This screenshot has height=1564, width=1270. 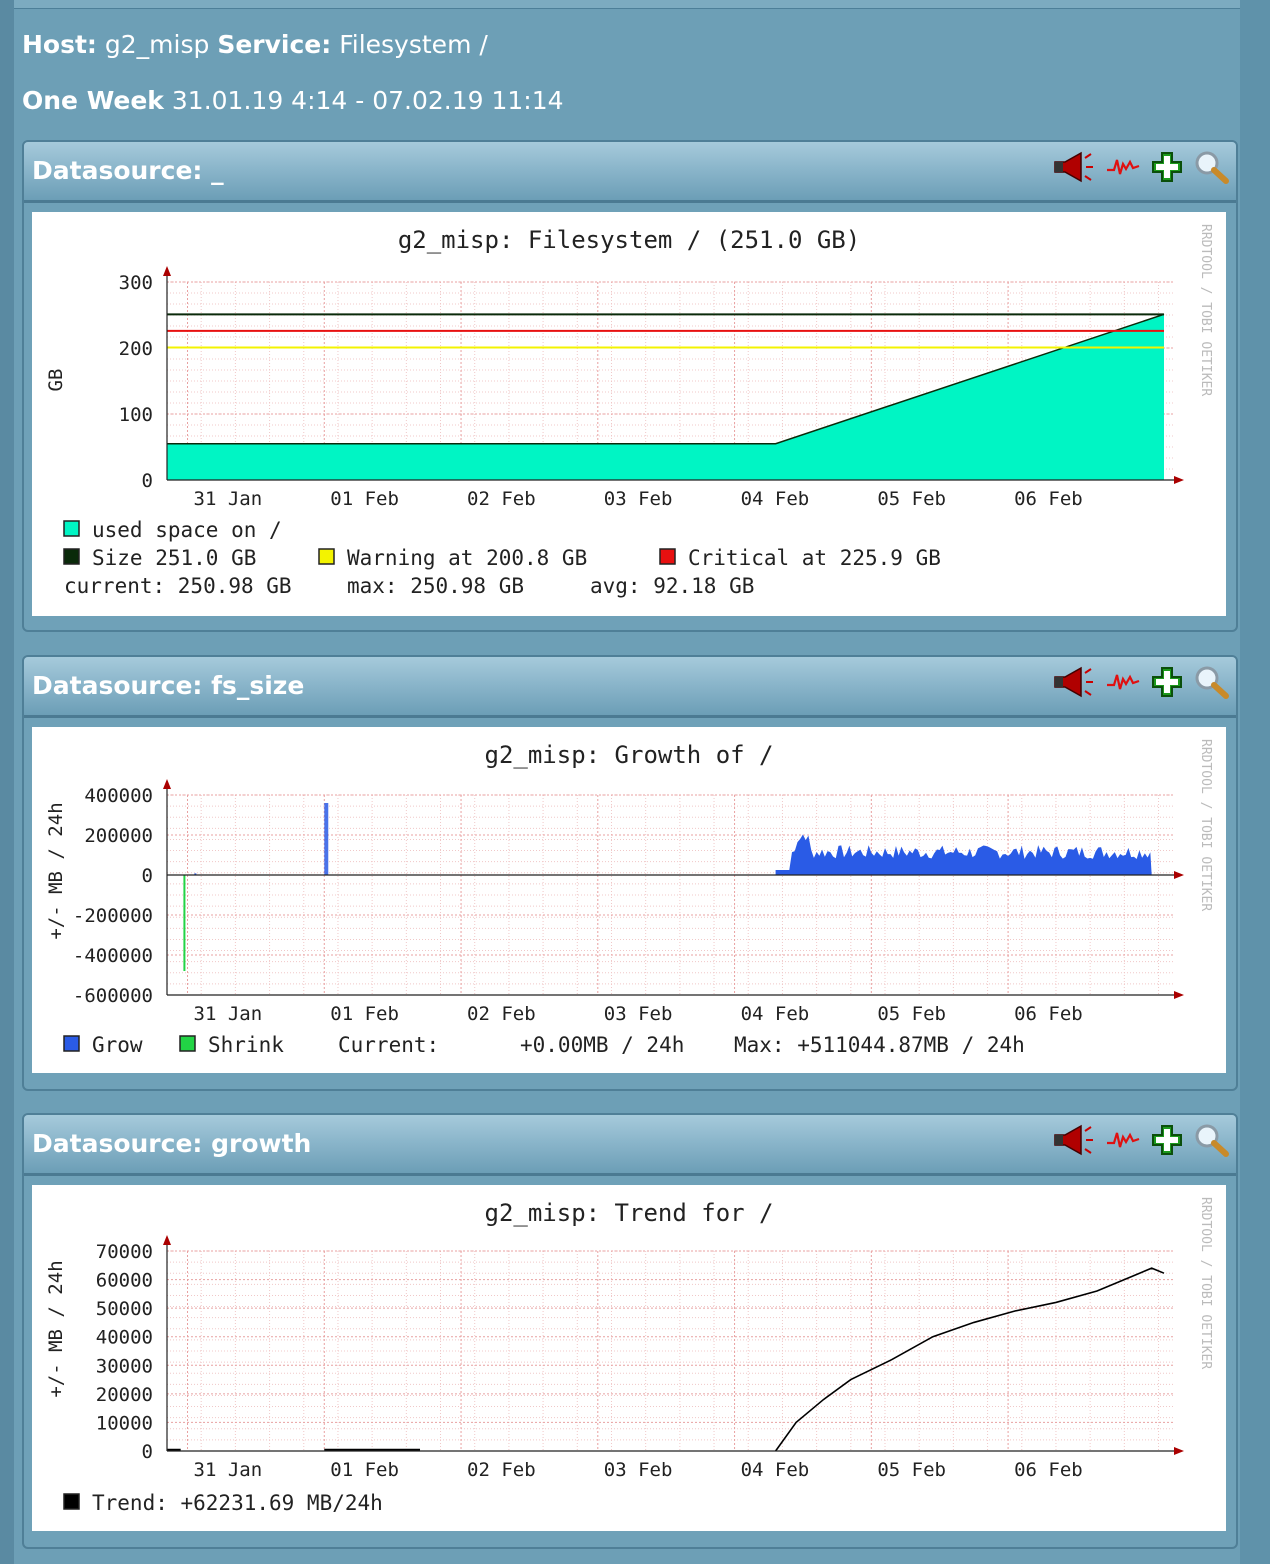 I want to click on warning-legend-swatch, so click(x=326, y=556).